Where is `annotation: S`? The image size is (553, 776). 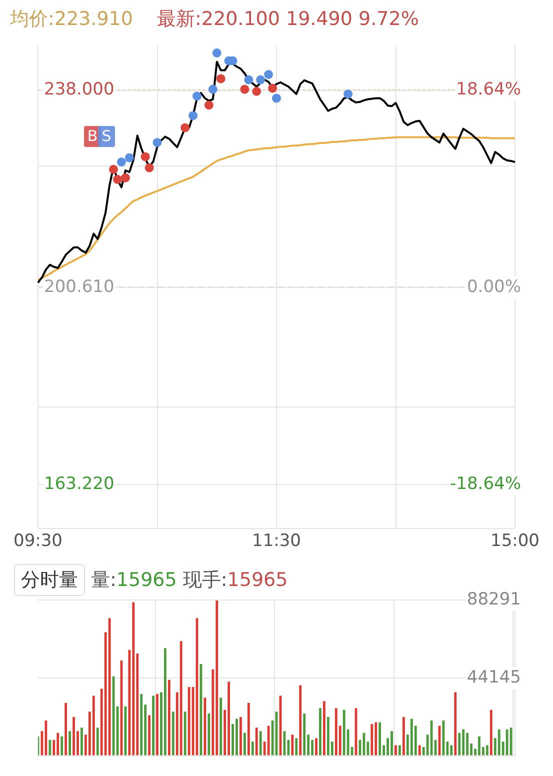 annotation: S is located at coordinates (106, 136).